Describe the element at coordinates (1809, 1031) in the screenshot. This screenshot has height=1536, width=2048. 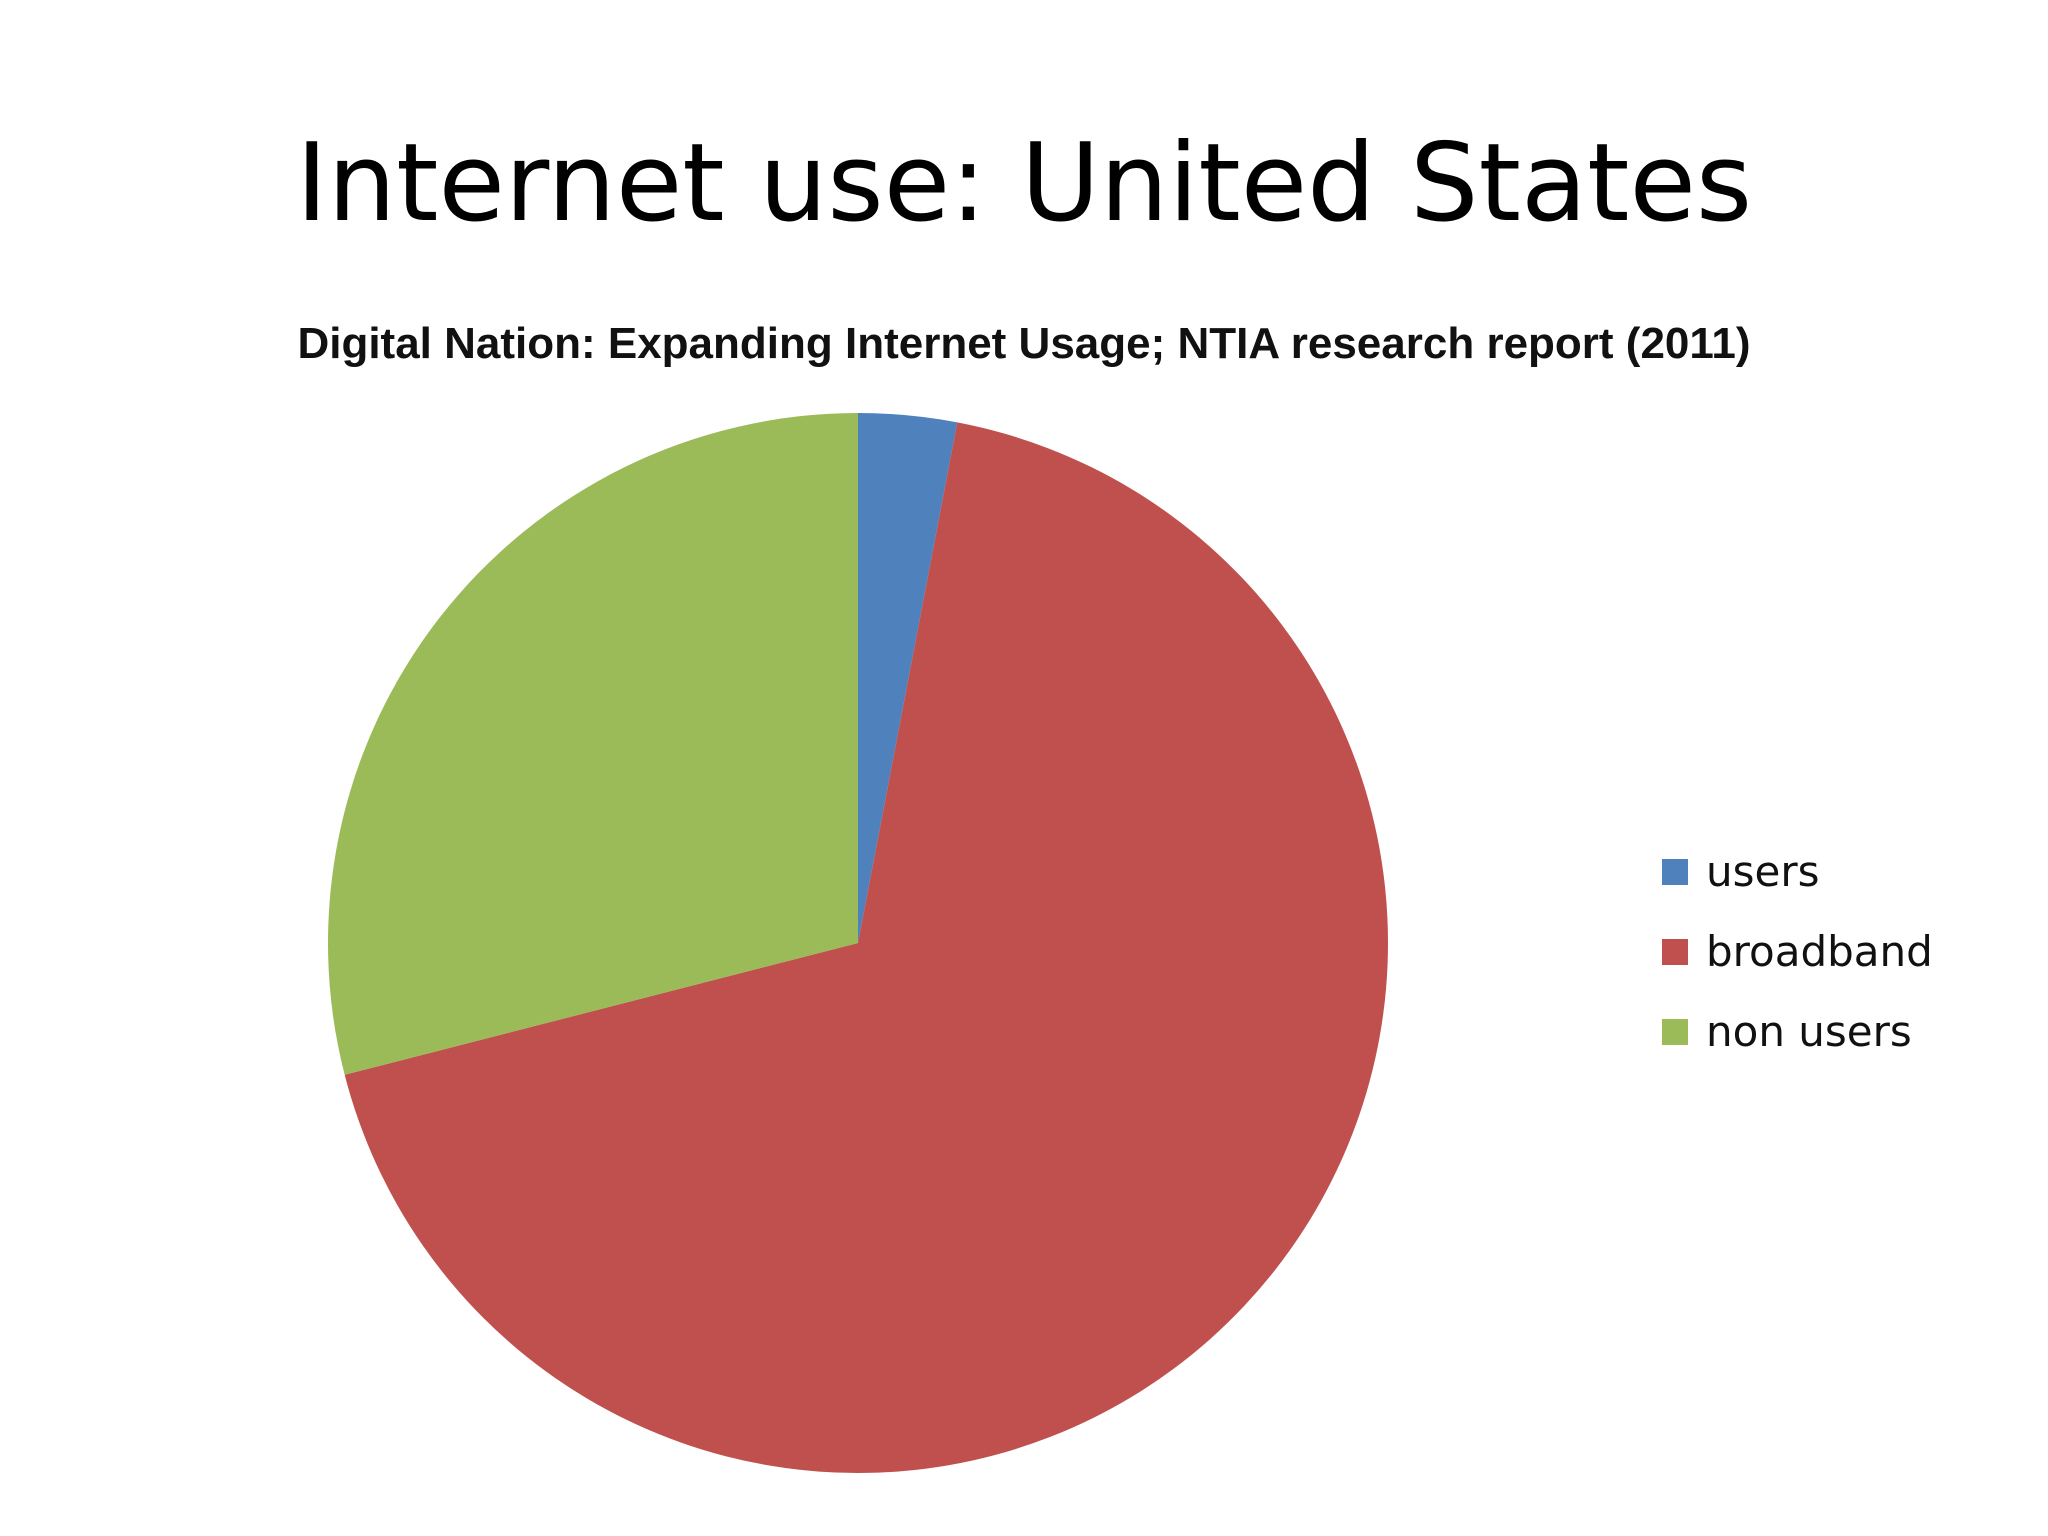
I see `legend-label-non-users: non users` at that location.